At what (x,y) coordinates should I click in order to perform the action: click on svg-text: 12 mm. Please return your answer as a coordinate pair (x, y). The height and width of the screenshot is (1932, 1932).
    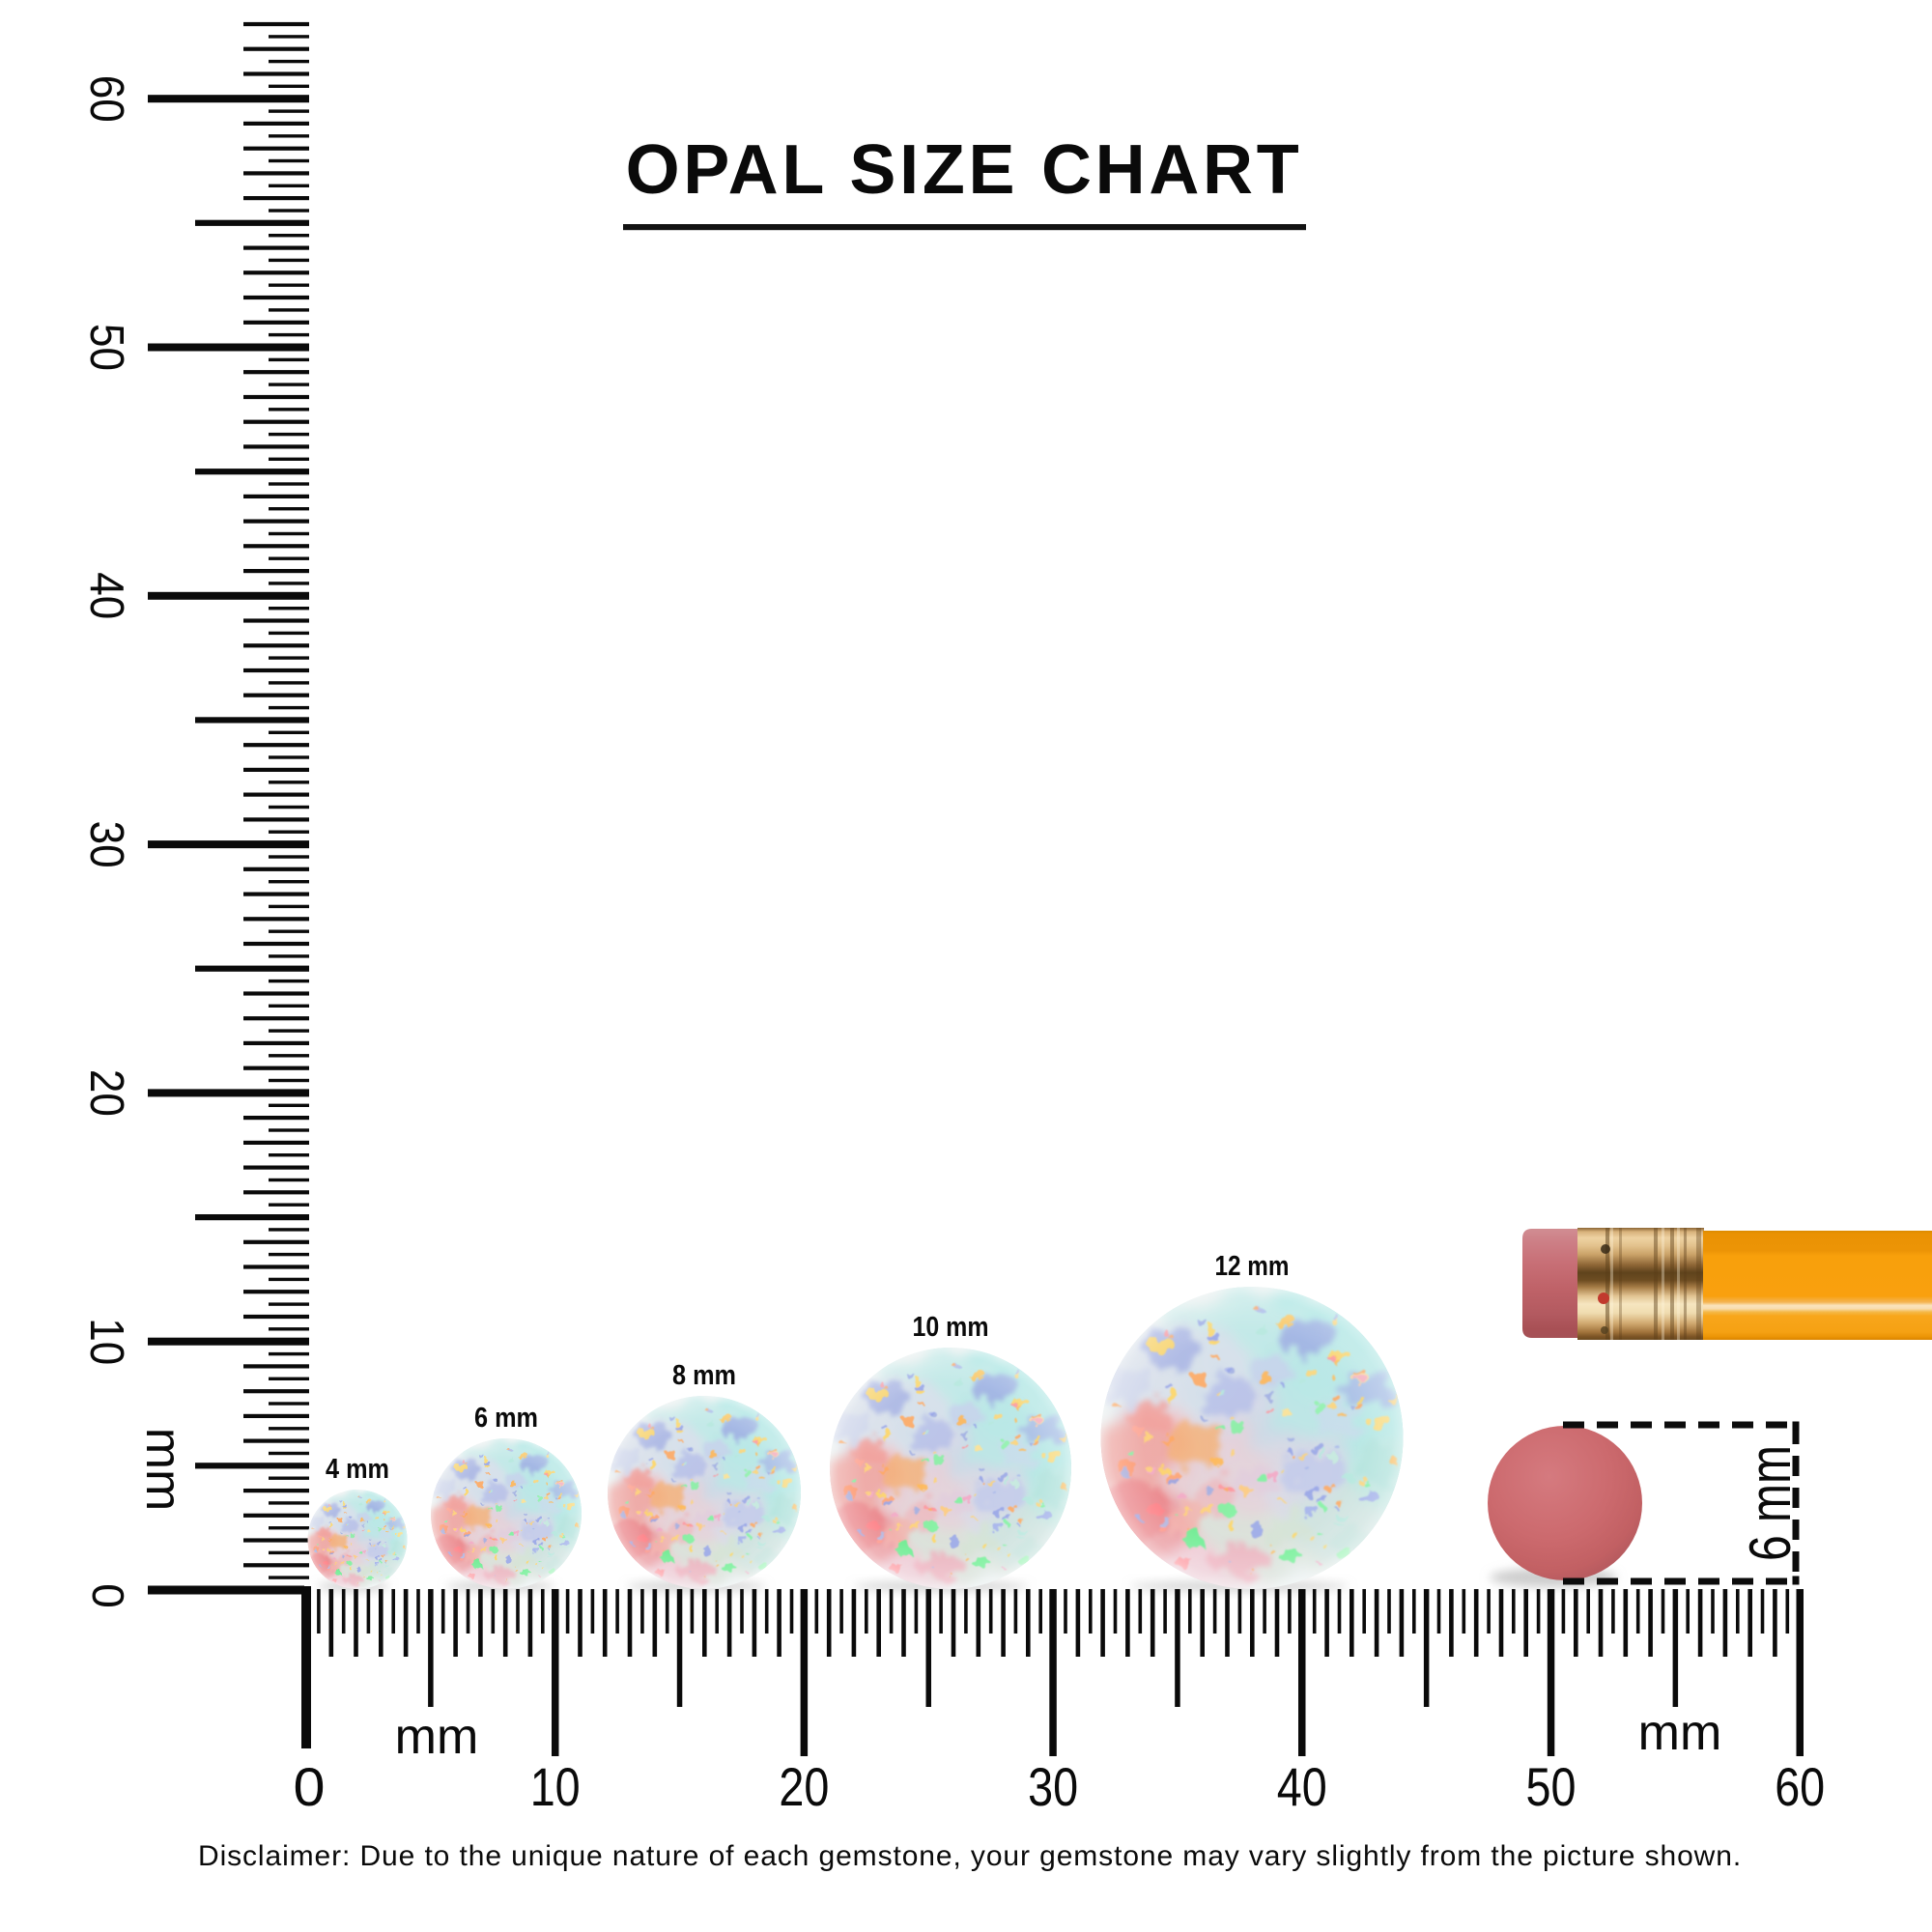
    Looking at the image, I should click on (1252, 1266).